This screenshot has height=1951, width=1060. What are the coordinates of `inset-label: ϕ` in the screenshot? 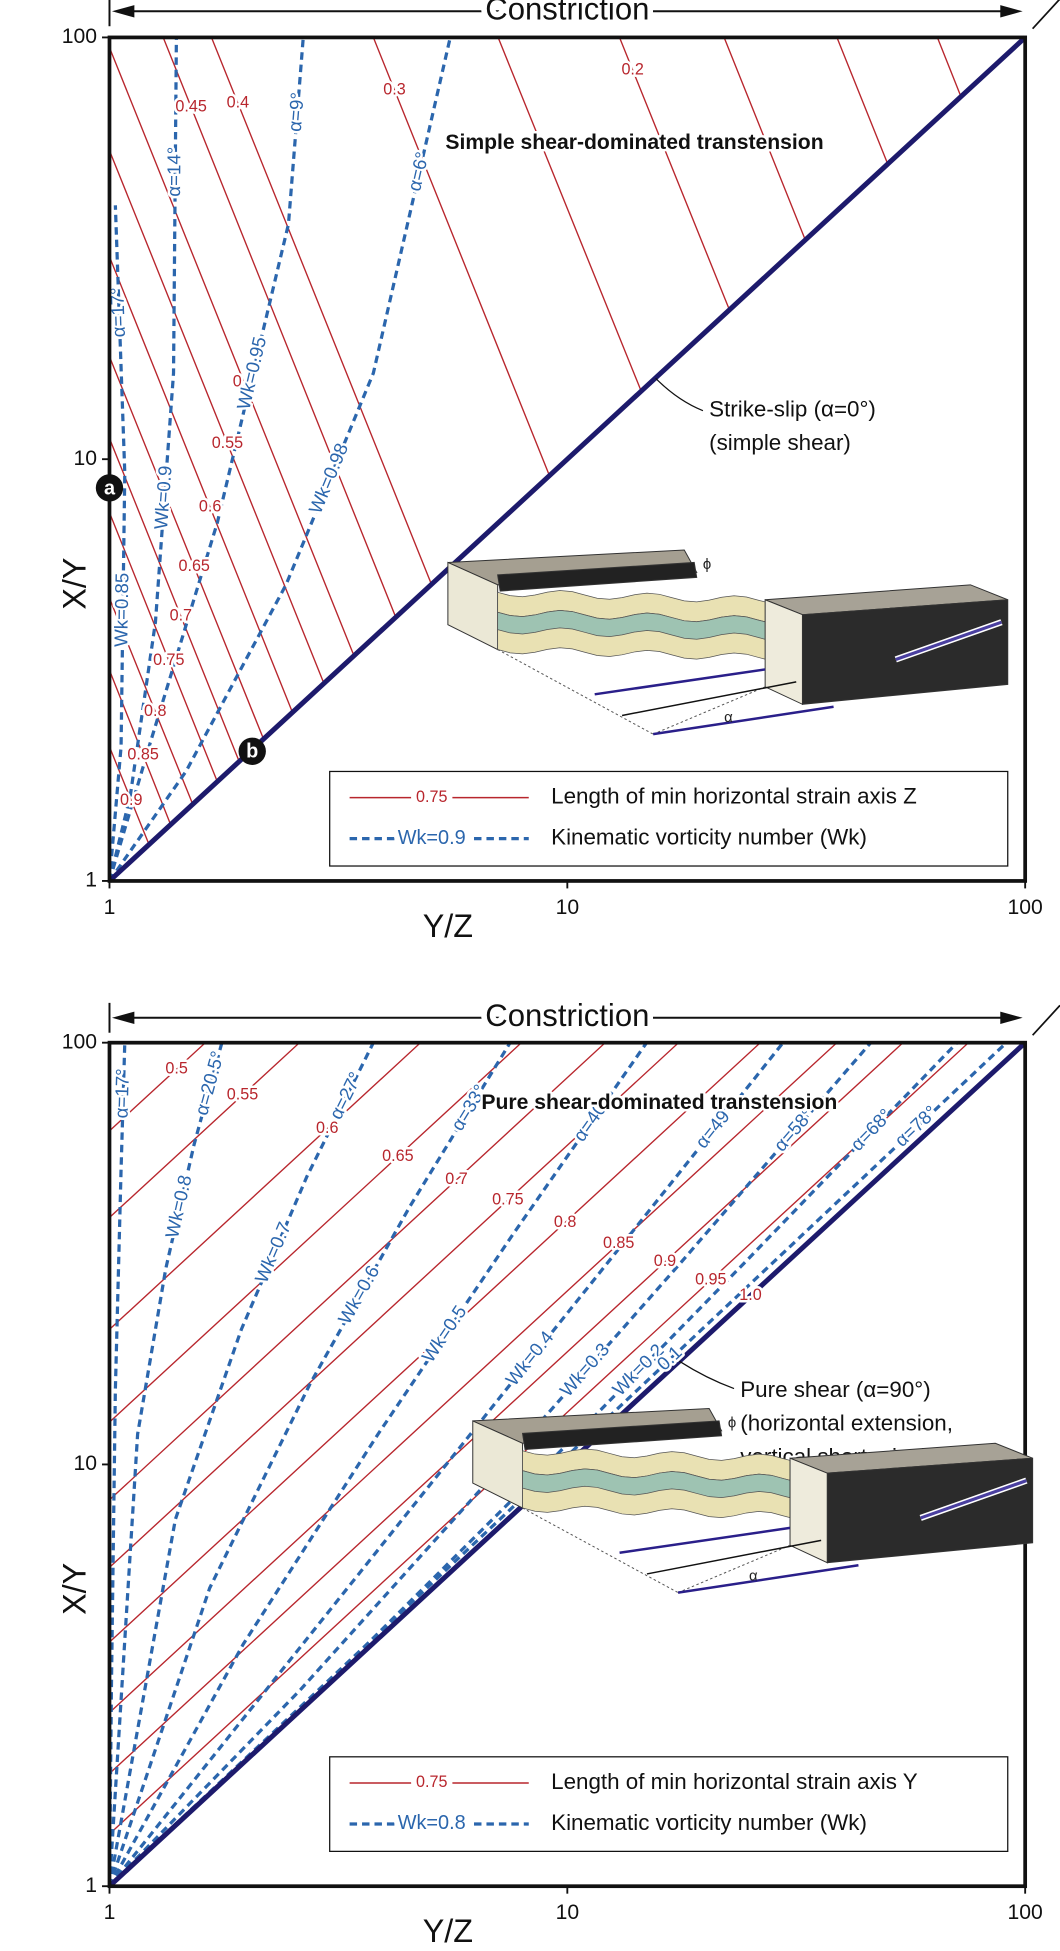 It's located at (707, 564).